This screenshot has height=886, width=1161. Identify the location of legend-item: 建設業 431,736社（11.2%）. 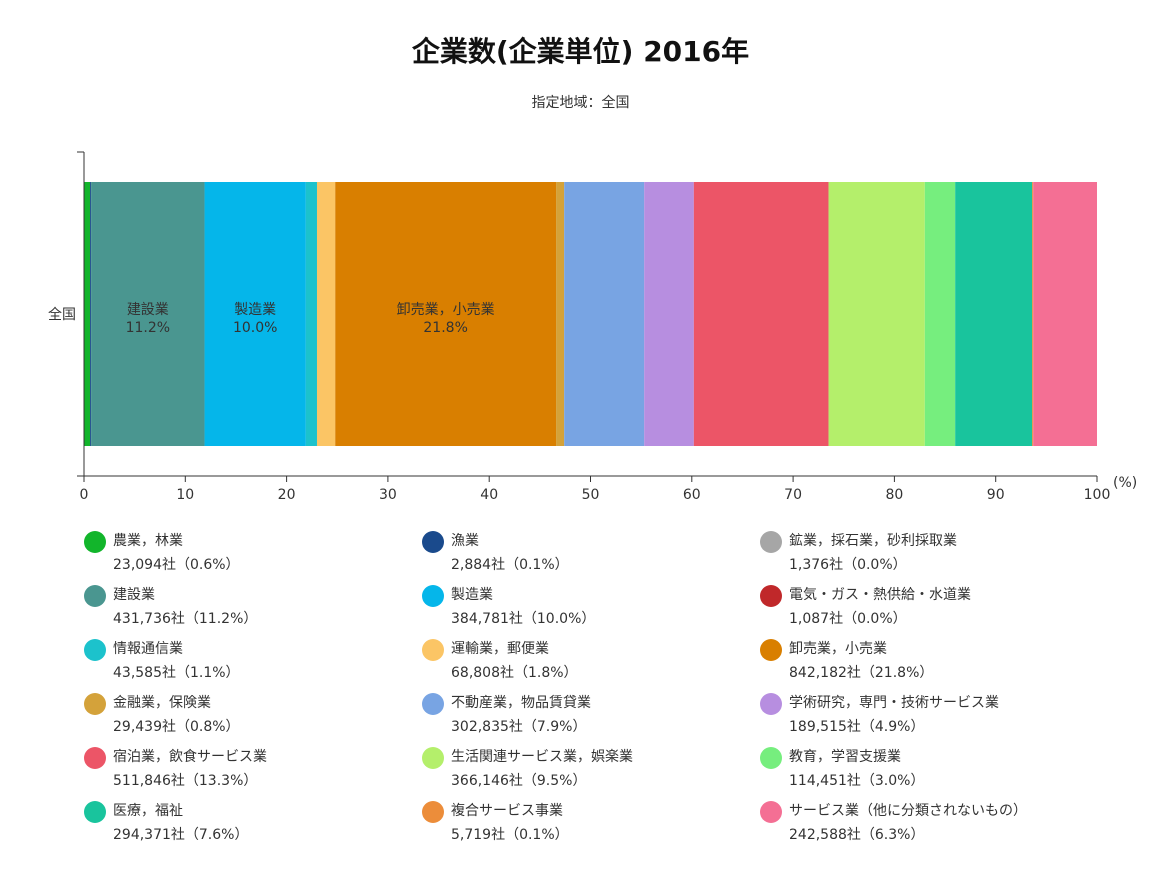
(244, 607).